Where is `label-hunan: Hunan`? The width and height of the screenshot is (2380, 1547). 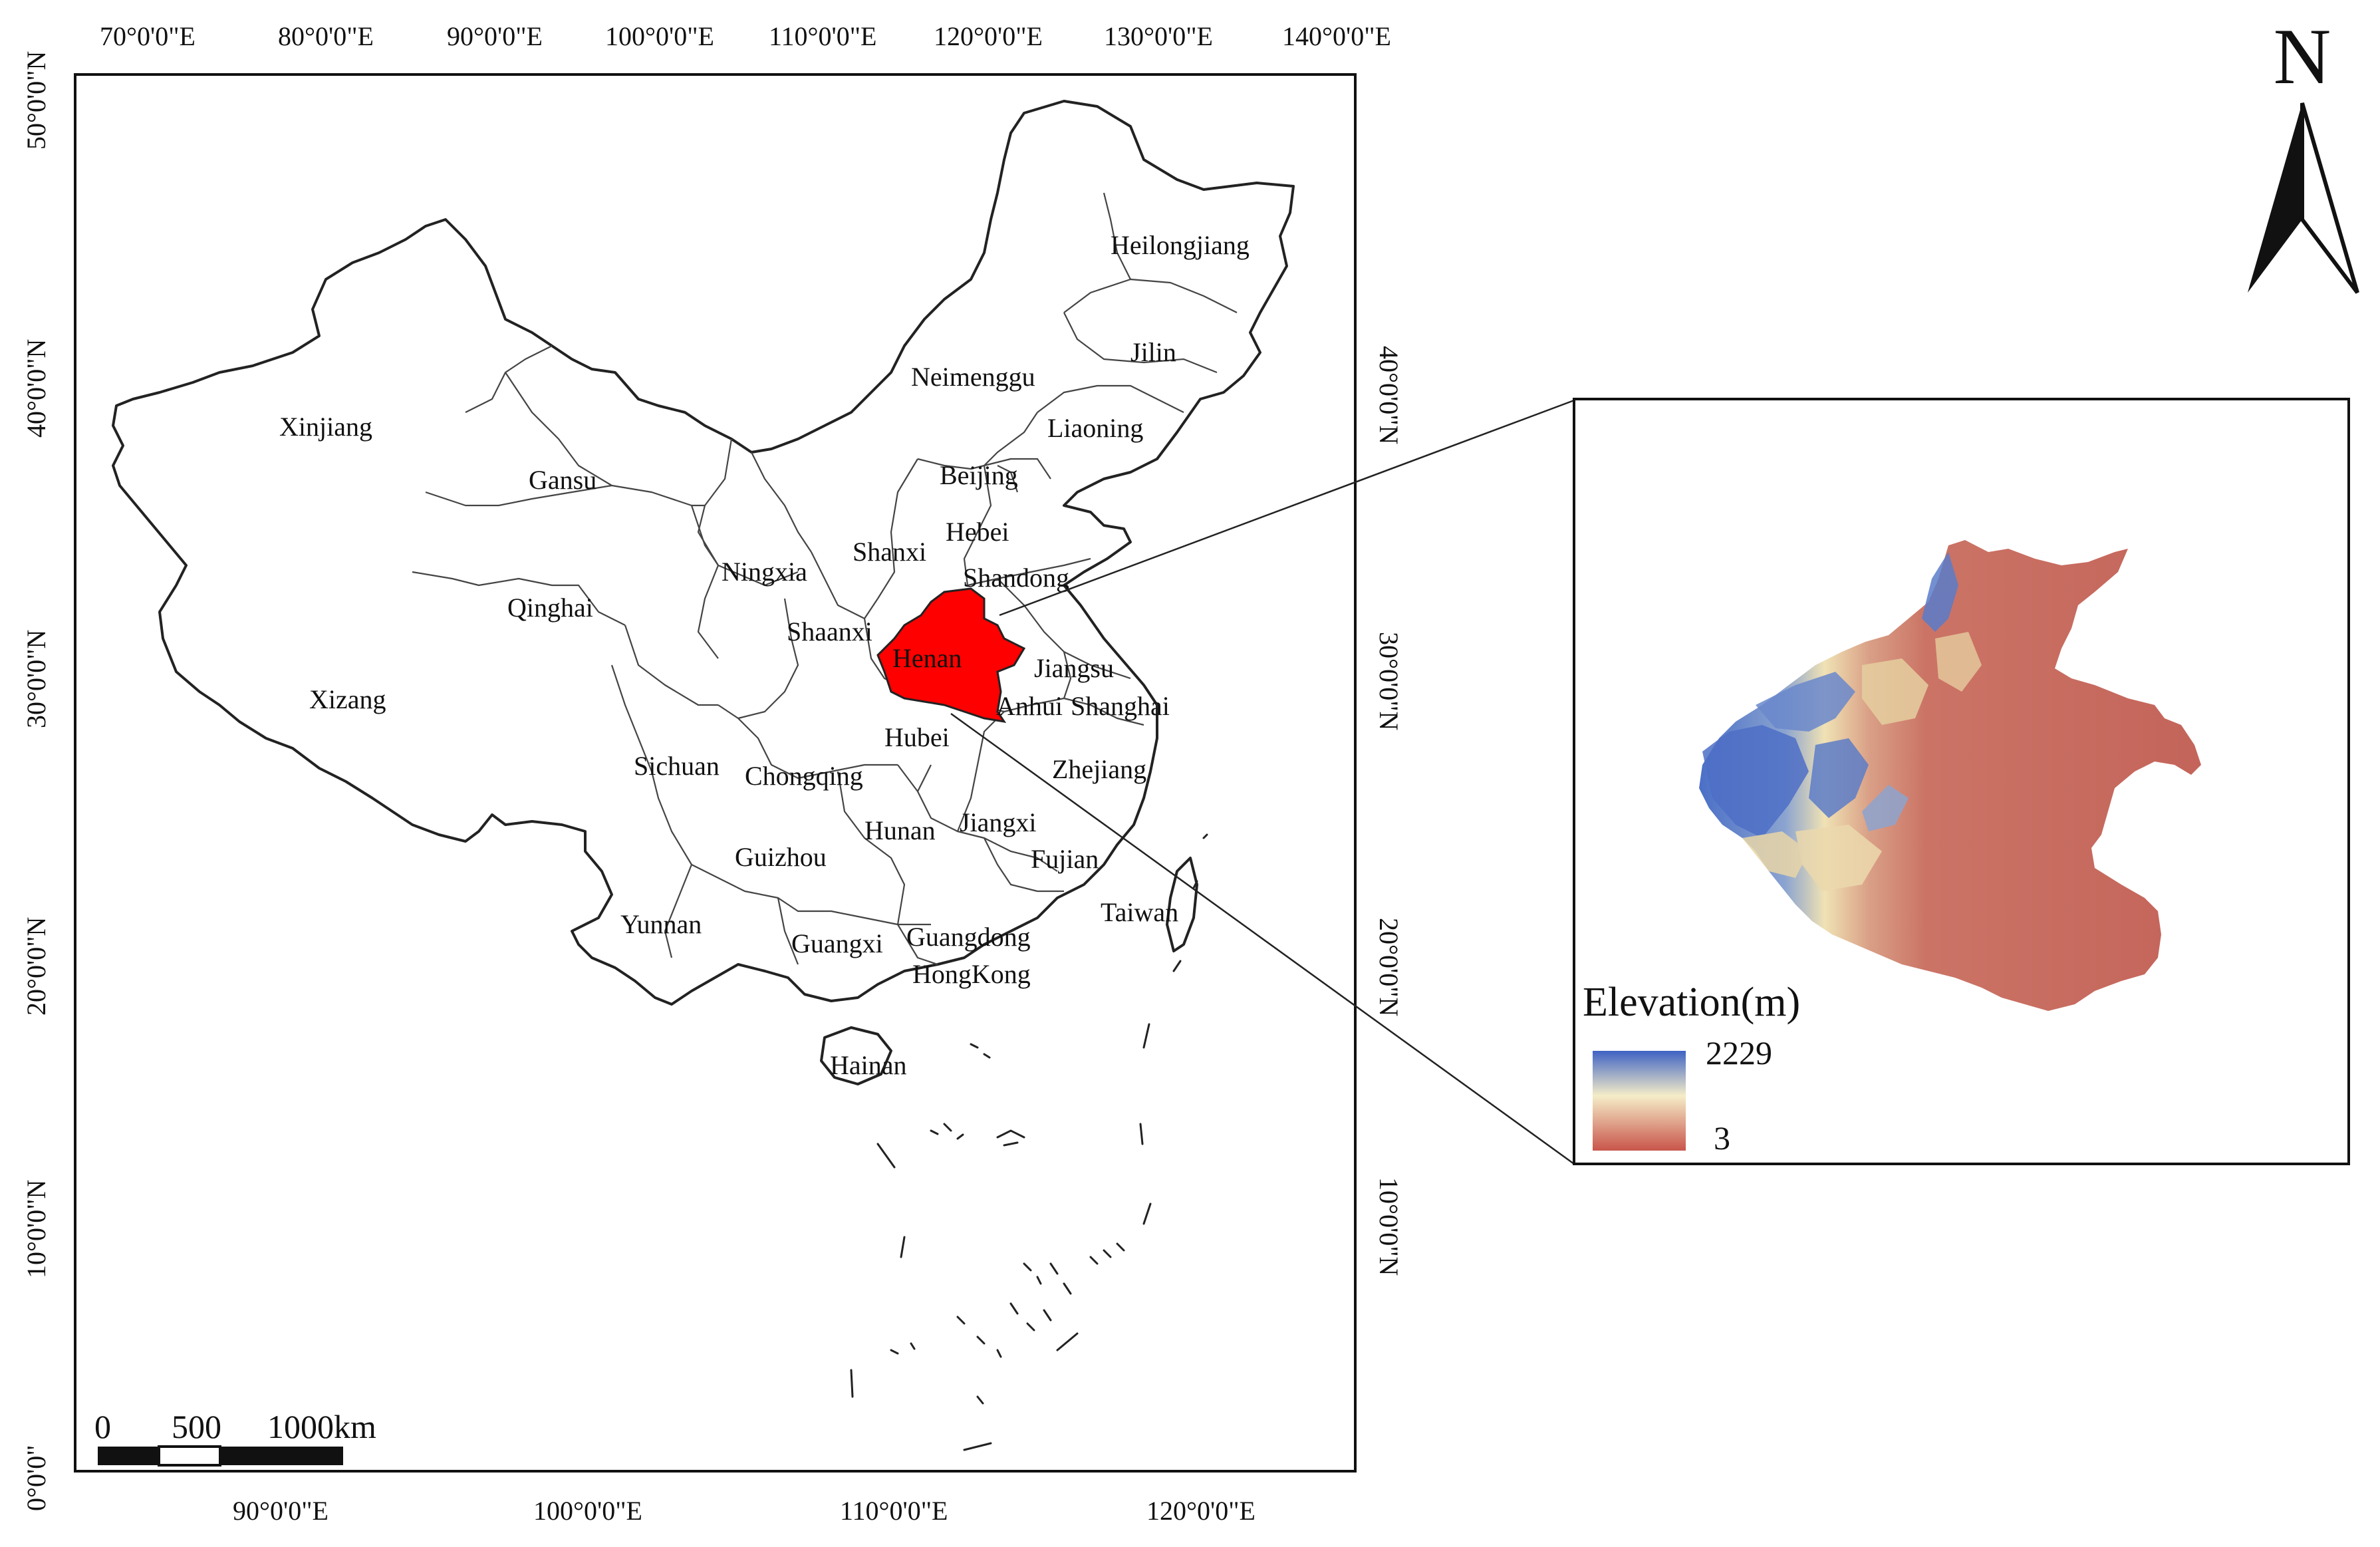 label-hunan: Hunan is located at coordinates (900, 830).